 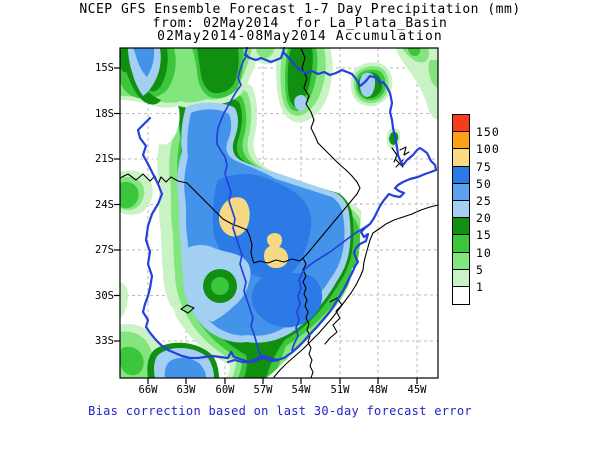 What do you see at coordinates (417, 390) in the screenshot?
I see `lon-label-45W: 45W` at bounding box center [417, 390].